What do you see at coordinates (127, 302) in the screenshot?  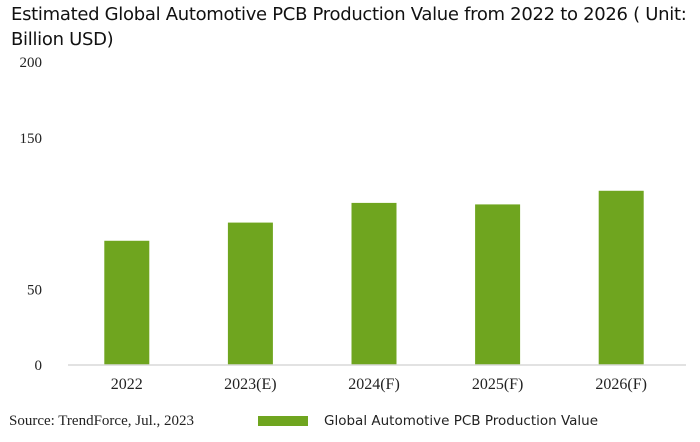 I see `bar-2022` at bounding box center [127, 302].